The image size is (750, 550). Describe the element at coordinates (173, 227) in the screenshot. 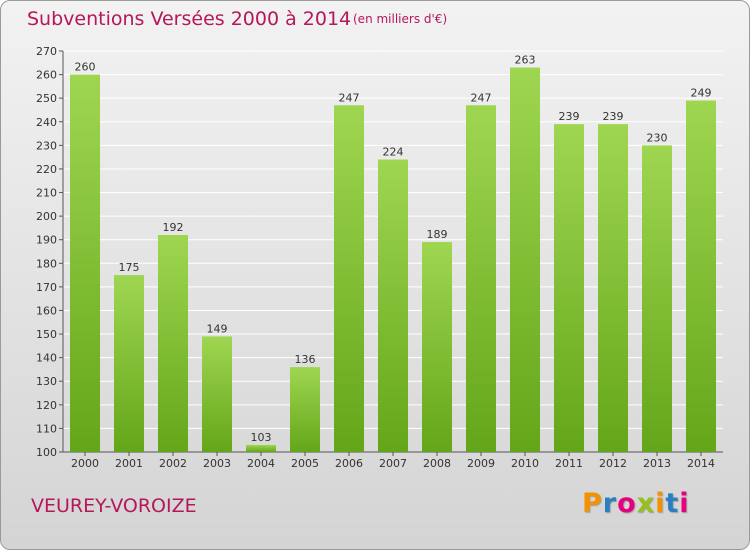

I see `bar-value-label: 192` at that location.